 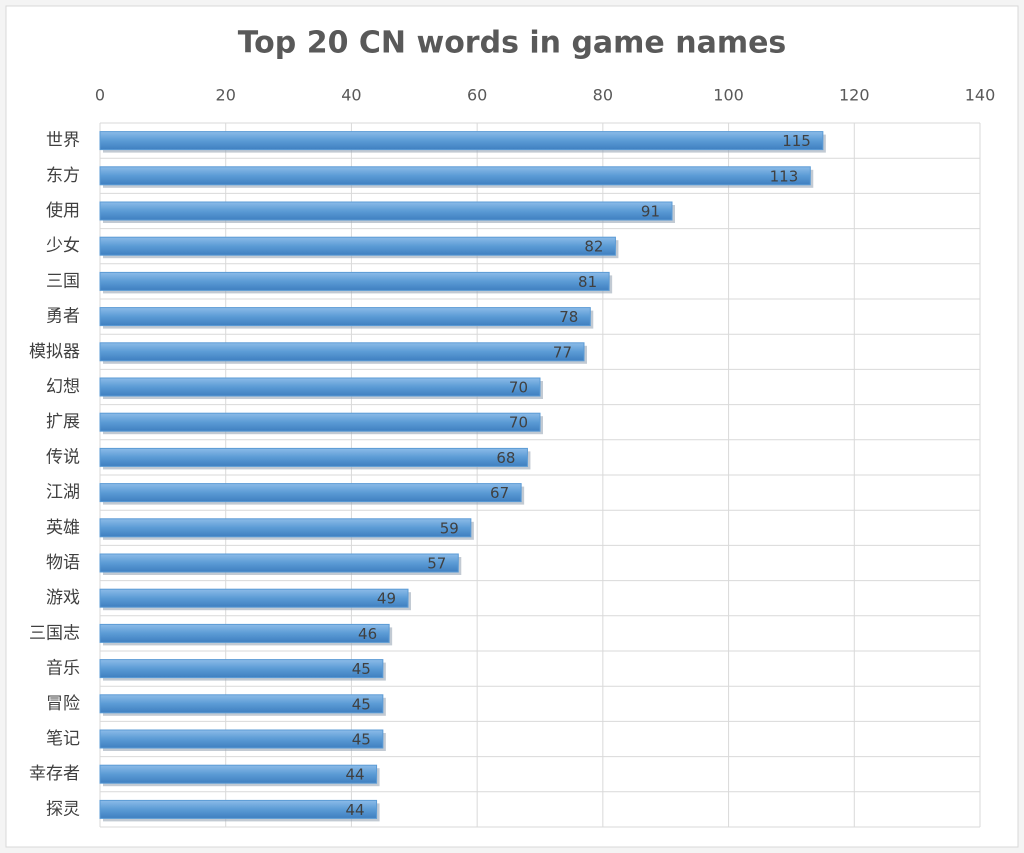 What do you see at coordinates (499, 493) in the screenshot?
I see `data-label: 67` at bounding box center [499, 493].